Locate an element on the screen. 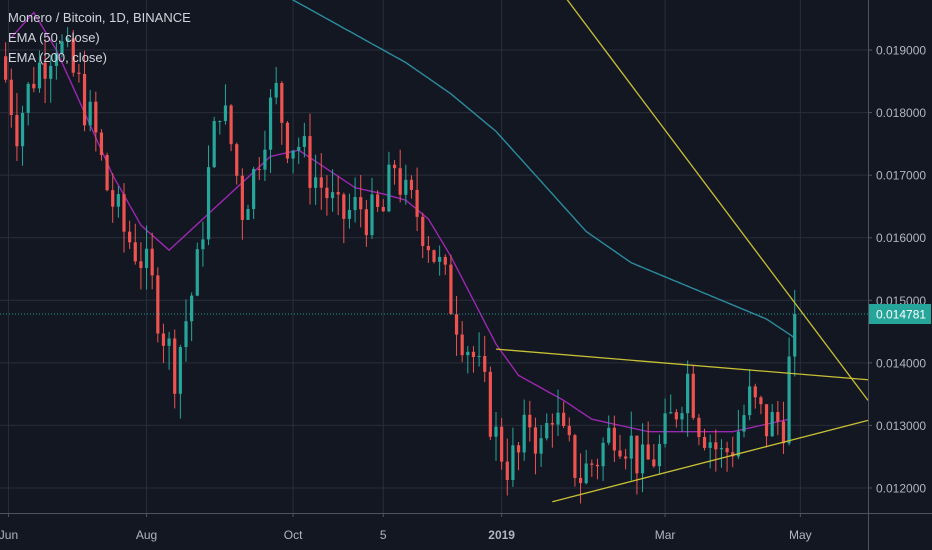  x-tick-label-0: Jun is located at coordinates (9, 535).